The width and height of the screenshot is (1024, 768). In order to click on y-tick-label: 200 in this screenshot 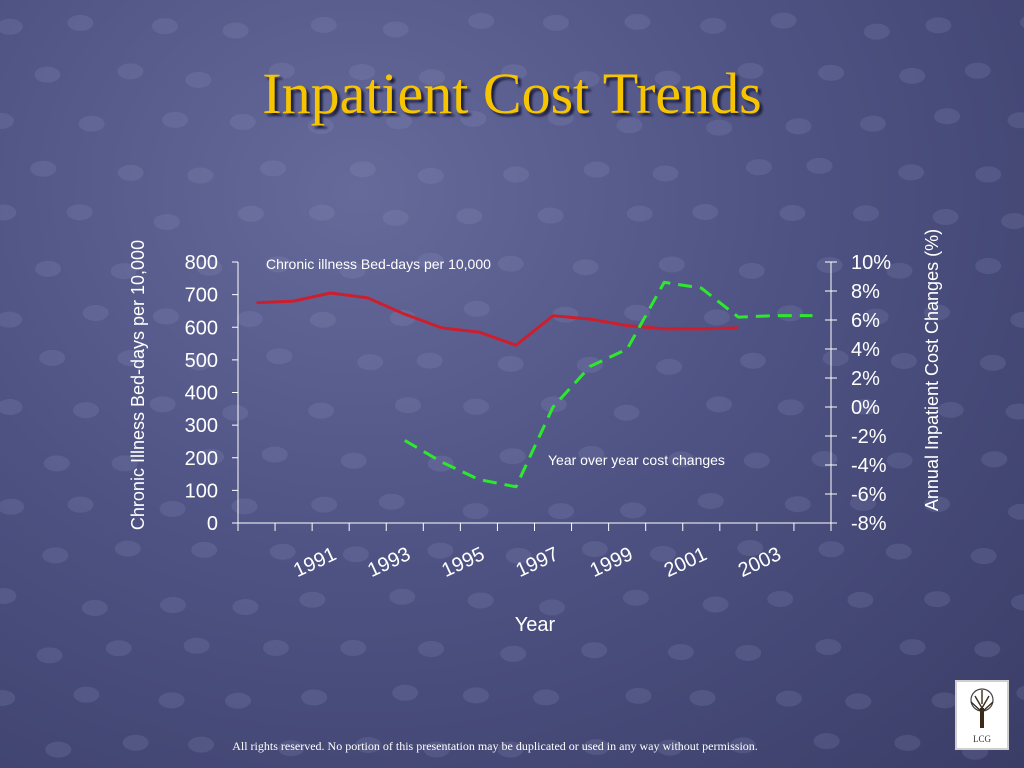, I will do `click(201, 459)`.